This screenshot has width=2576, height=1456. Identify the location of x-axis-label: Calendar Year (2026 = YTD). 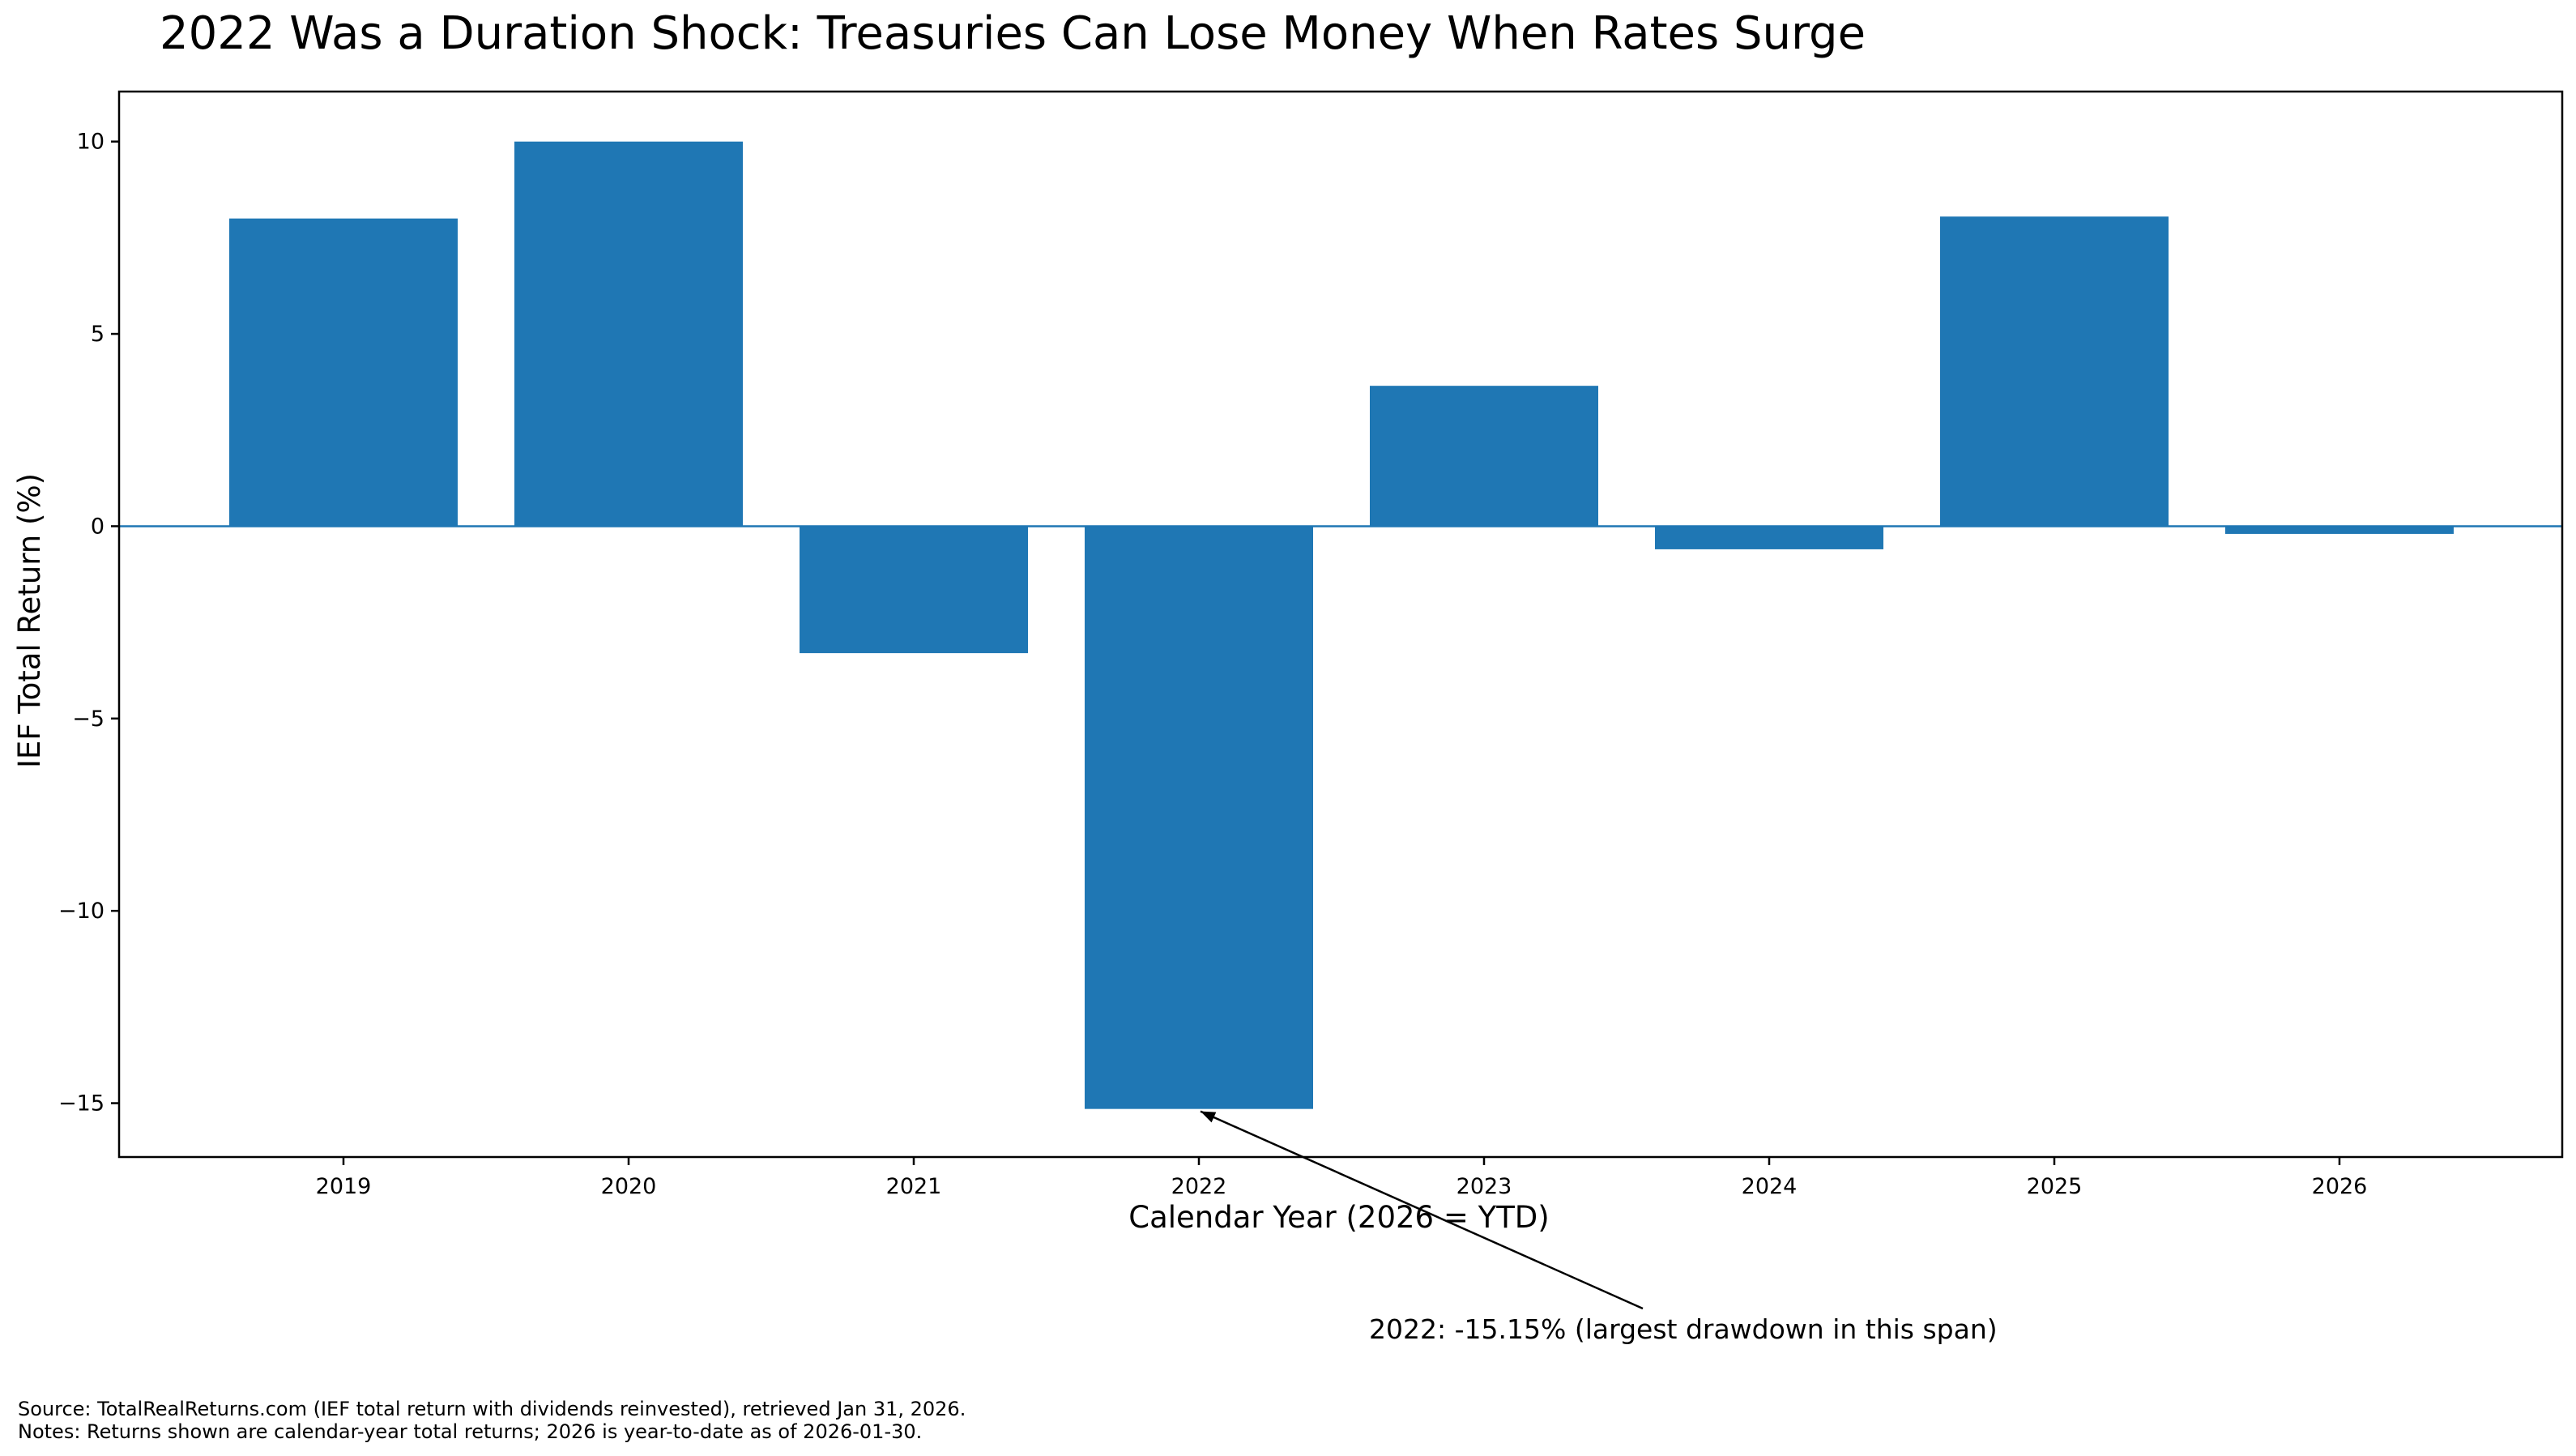
(1339, 1217).